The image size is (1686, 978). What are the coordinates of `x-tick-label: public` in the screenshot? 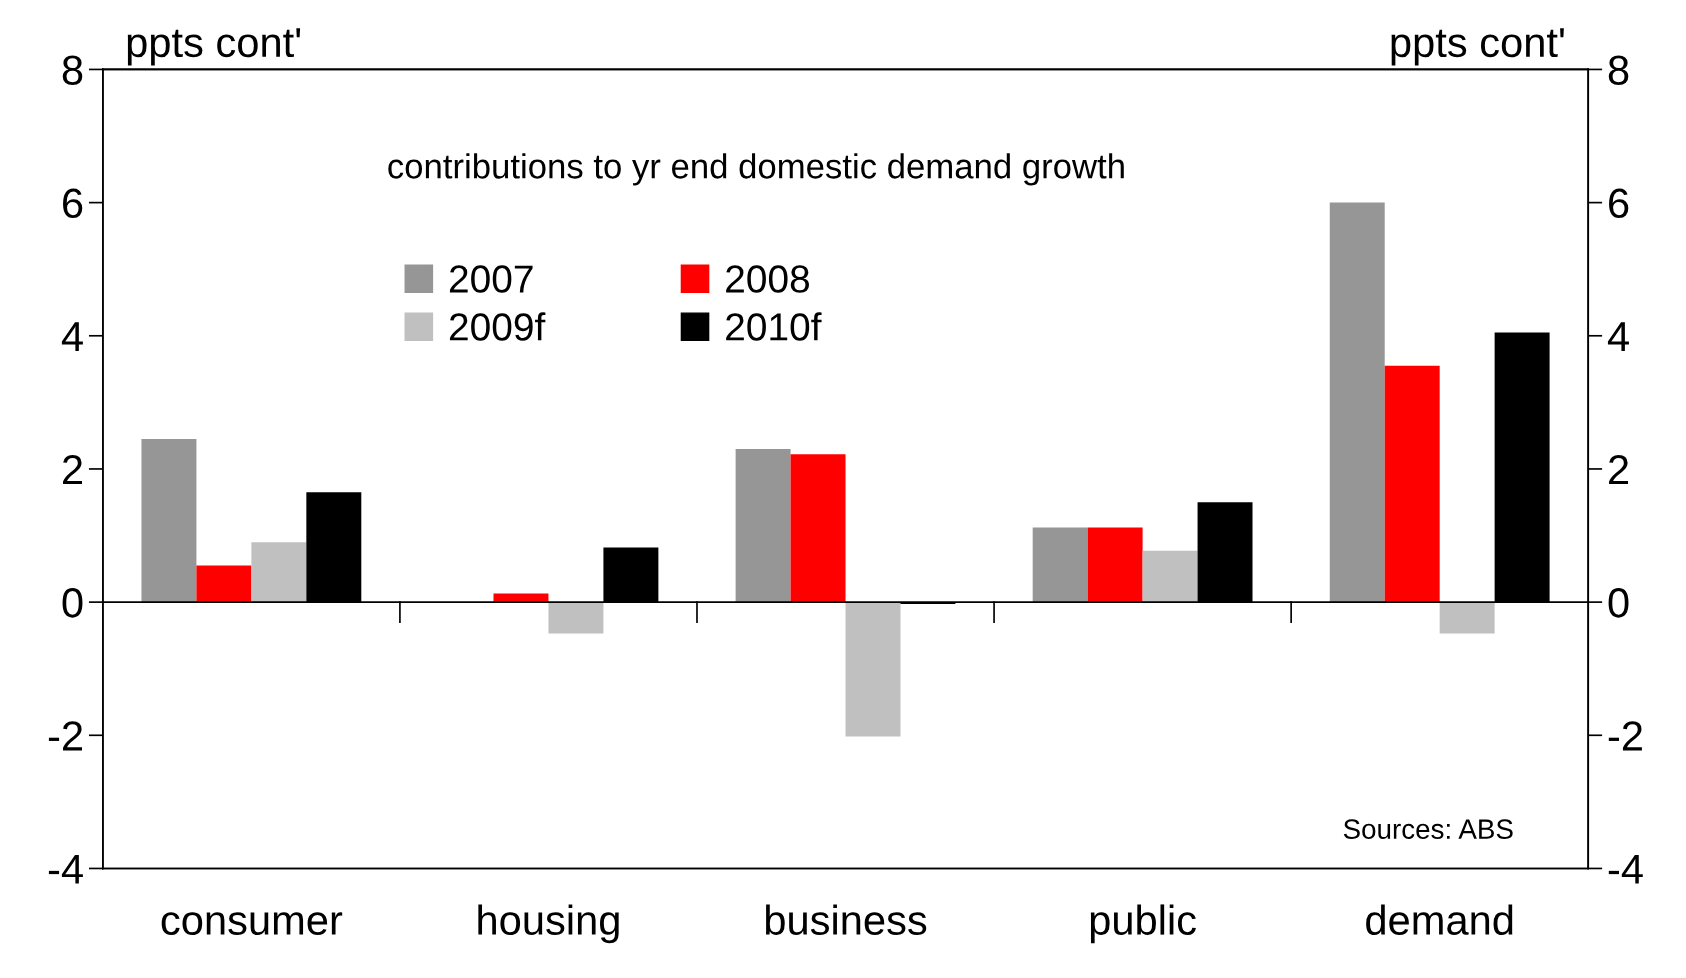 It's located at (1143, 924).